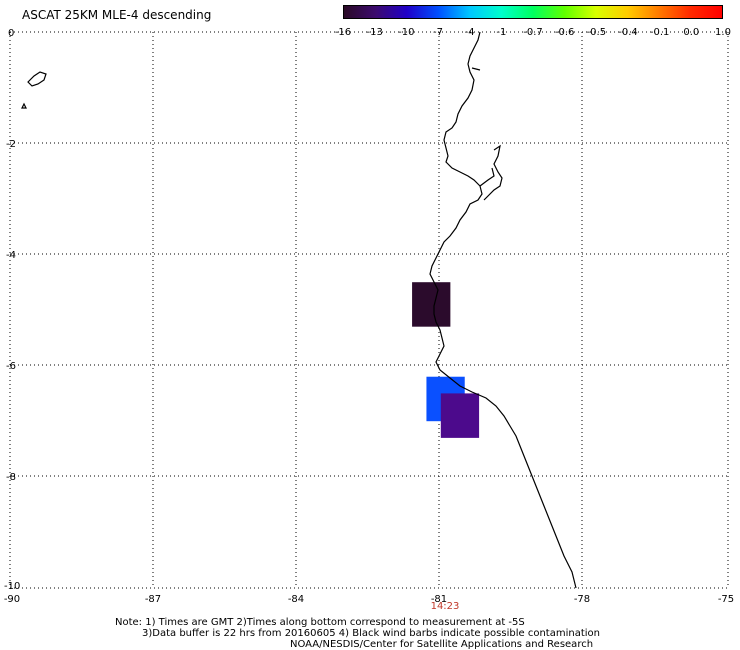 This screenshot has height=650, width=740. I want to click on time-label: 14:23, so click(445, 606).